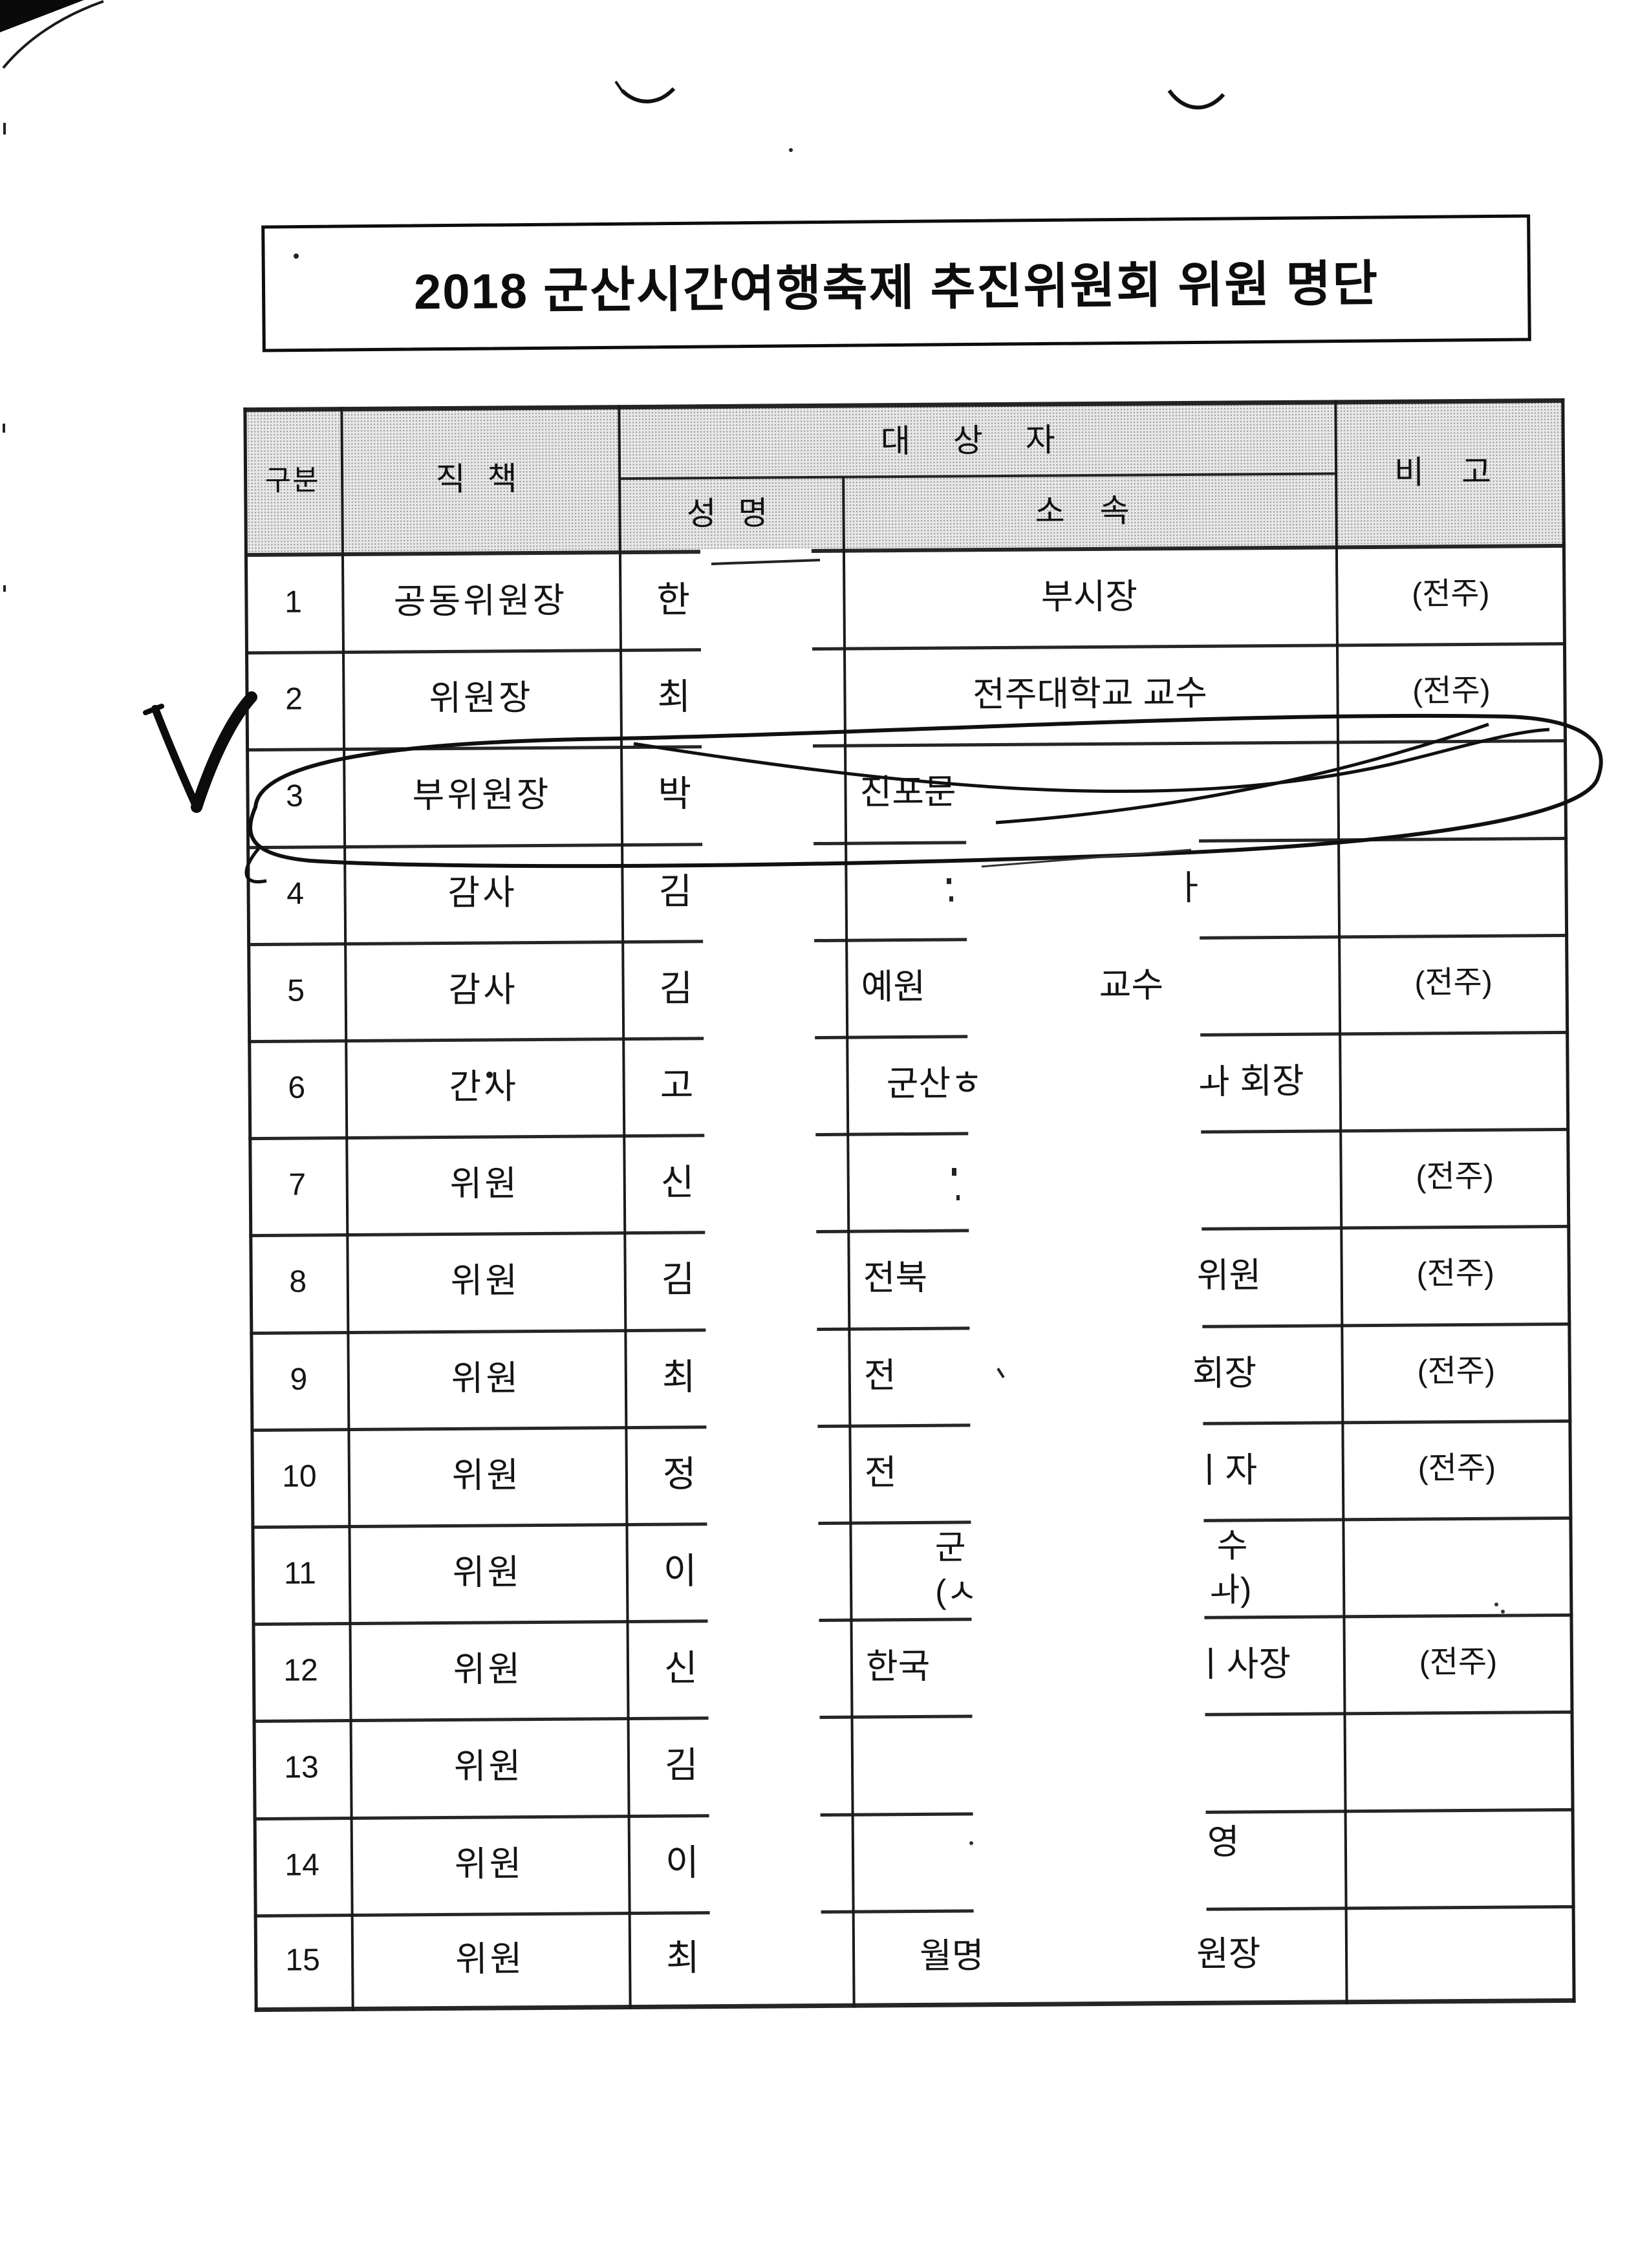 The width and height of the screenshot is (1649, 2268). I want to click on table-row: 4 감사 김 ㅏ, so click(907, 890).